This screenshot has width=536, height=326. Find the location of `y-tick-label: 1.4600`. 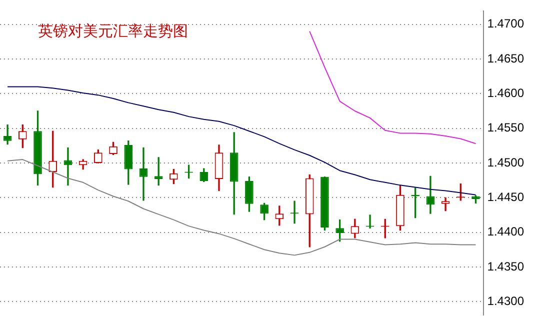

y-tick-label: 1.4600 is located at coordinates (505, 93).